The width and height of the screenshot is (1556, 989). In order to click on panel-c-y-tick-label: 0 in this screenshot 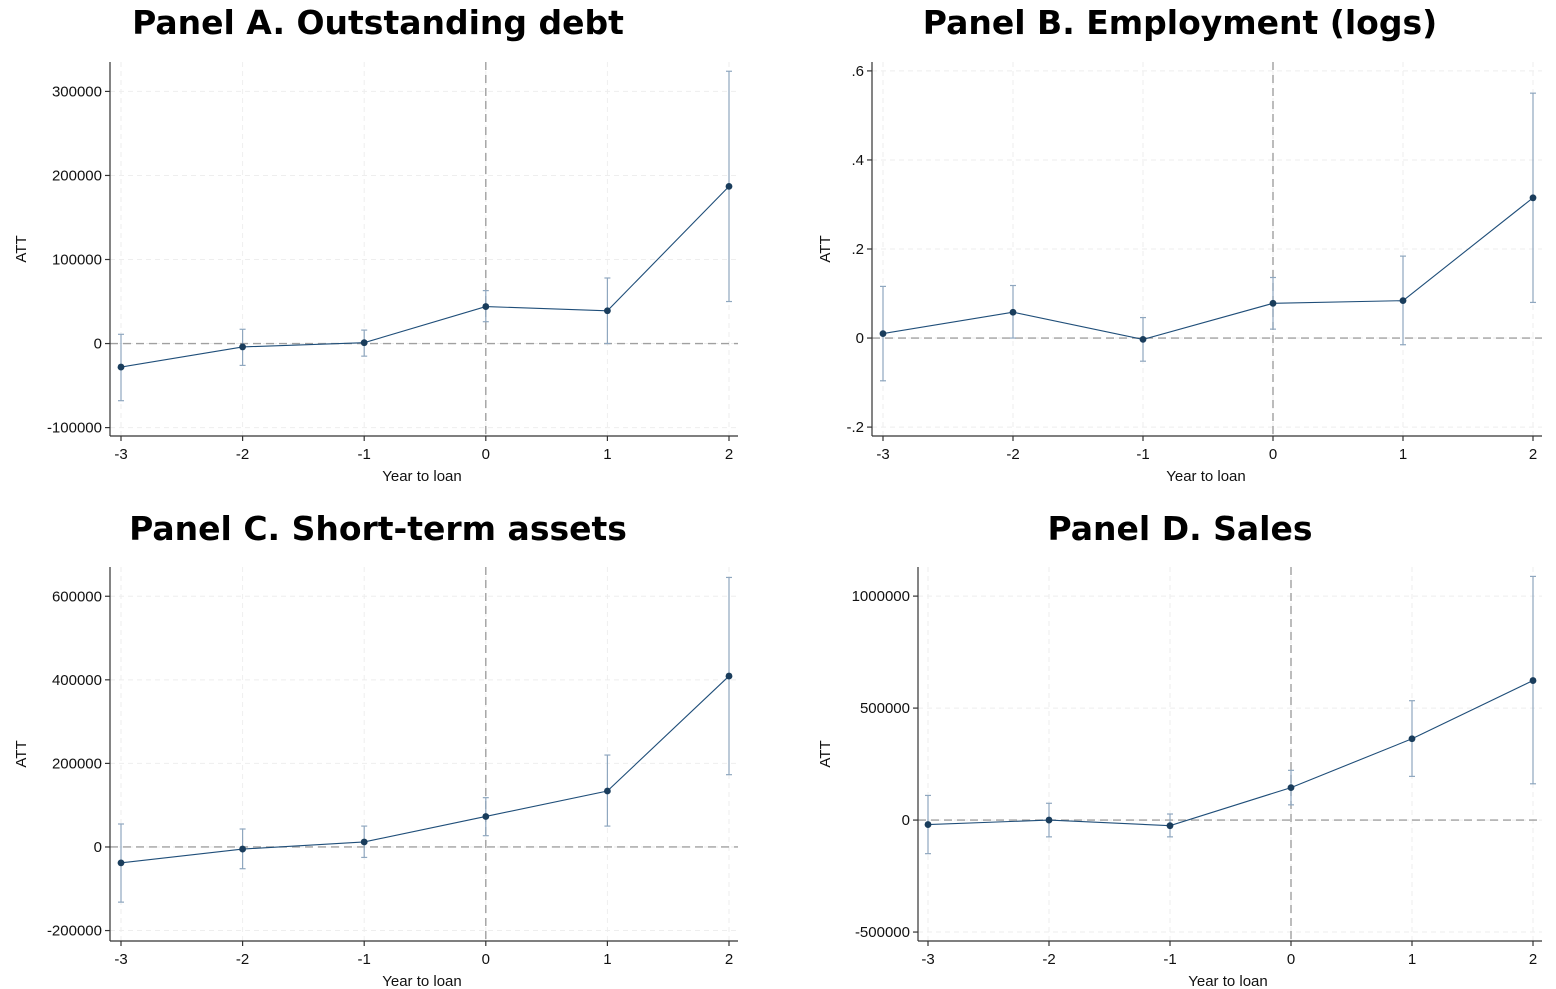, I will do `click(98, 847)`.